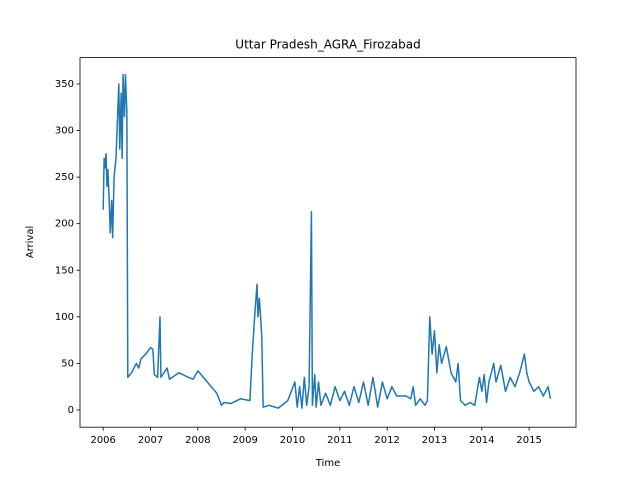 This screenshot has height=480, width=640. Describe the element at coordinates (327, 45) in the screenshot. I see `chart-title: Uttar Pradesh_AGRA_Firozabad` at that location.